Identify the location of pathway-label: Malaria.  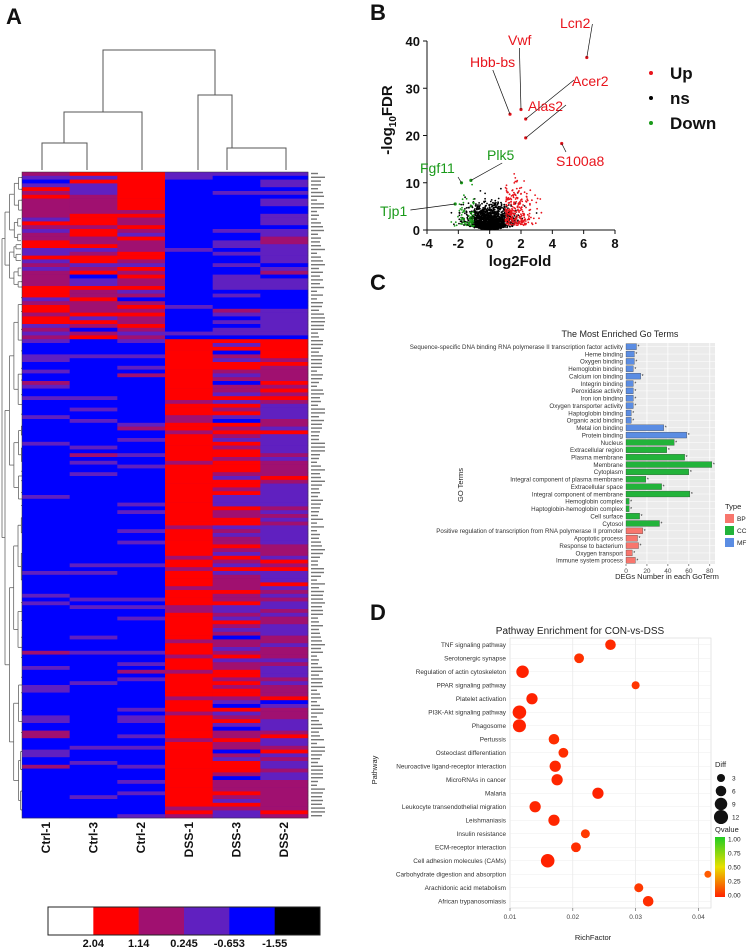
(495, 794).